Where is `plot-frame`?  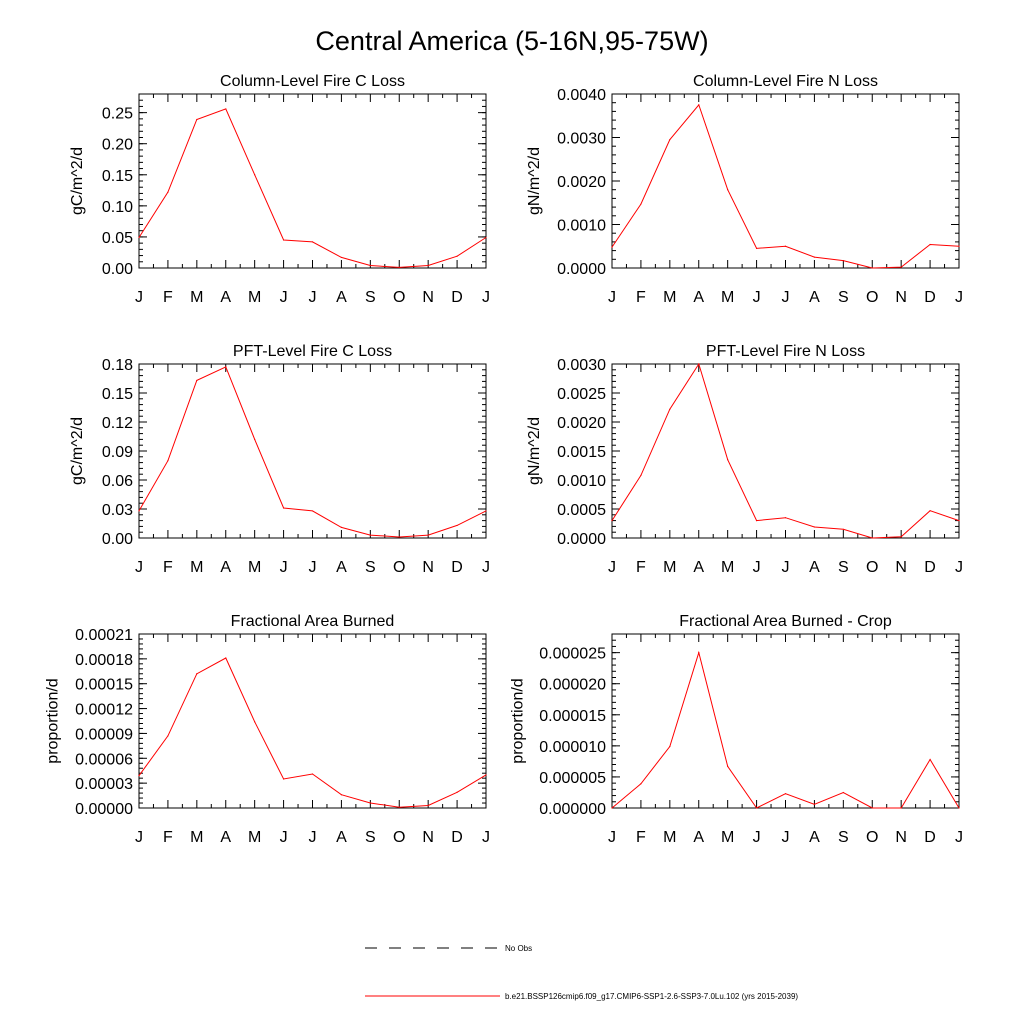
plot-frame is located at coordinates (312, 451).